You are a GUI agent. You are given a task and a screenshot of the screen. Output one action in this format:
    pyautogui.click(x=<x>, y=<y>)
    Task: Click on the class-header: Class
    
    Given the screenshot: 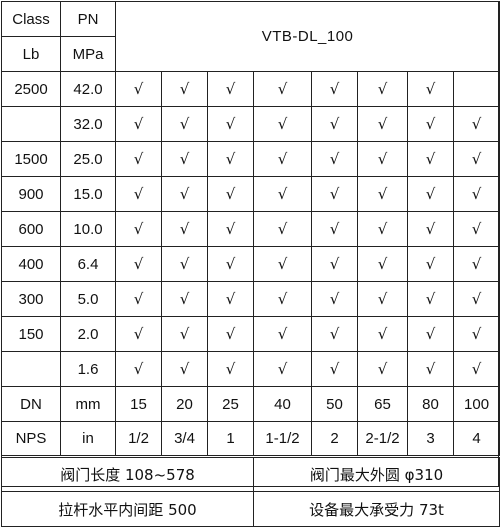 What is the action you would take?
    pyautogui.click(x=31, y=19)
    